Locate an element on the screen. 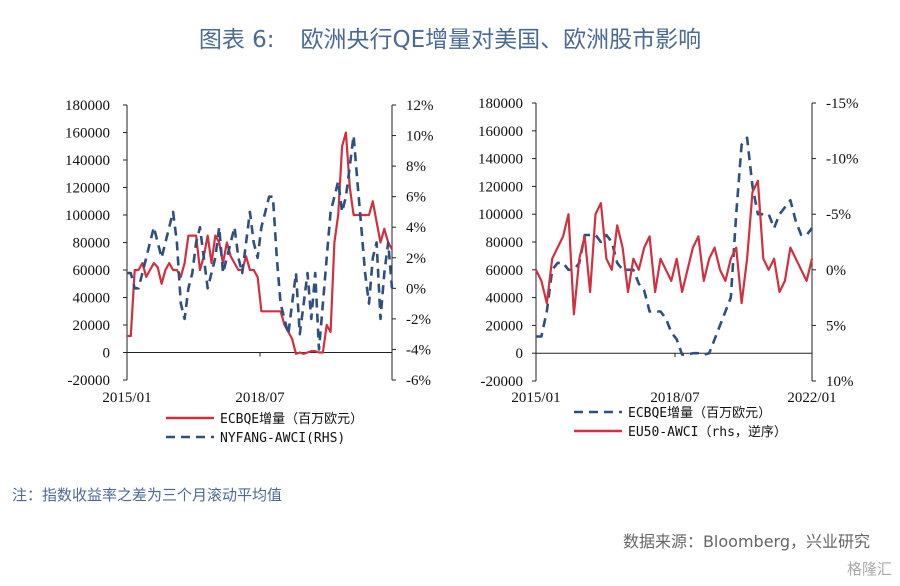 This screenshot has height=586, width=900. right-tick-label: 2% is located at coordinates (416, 259).